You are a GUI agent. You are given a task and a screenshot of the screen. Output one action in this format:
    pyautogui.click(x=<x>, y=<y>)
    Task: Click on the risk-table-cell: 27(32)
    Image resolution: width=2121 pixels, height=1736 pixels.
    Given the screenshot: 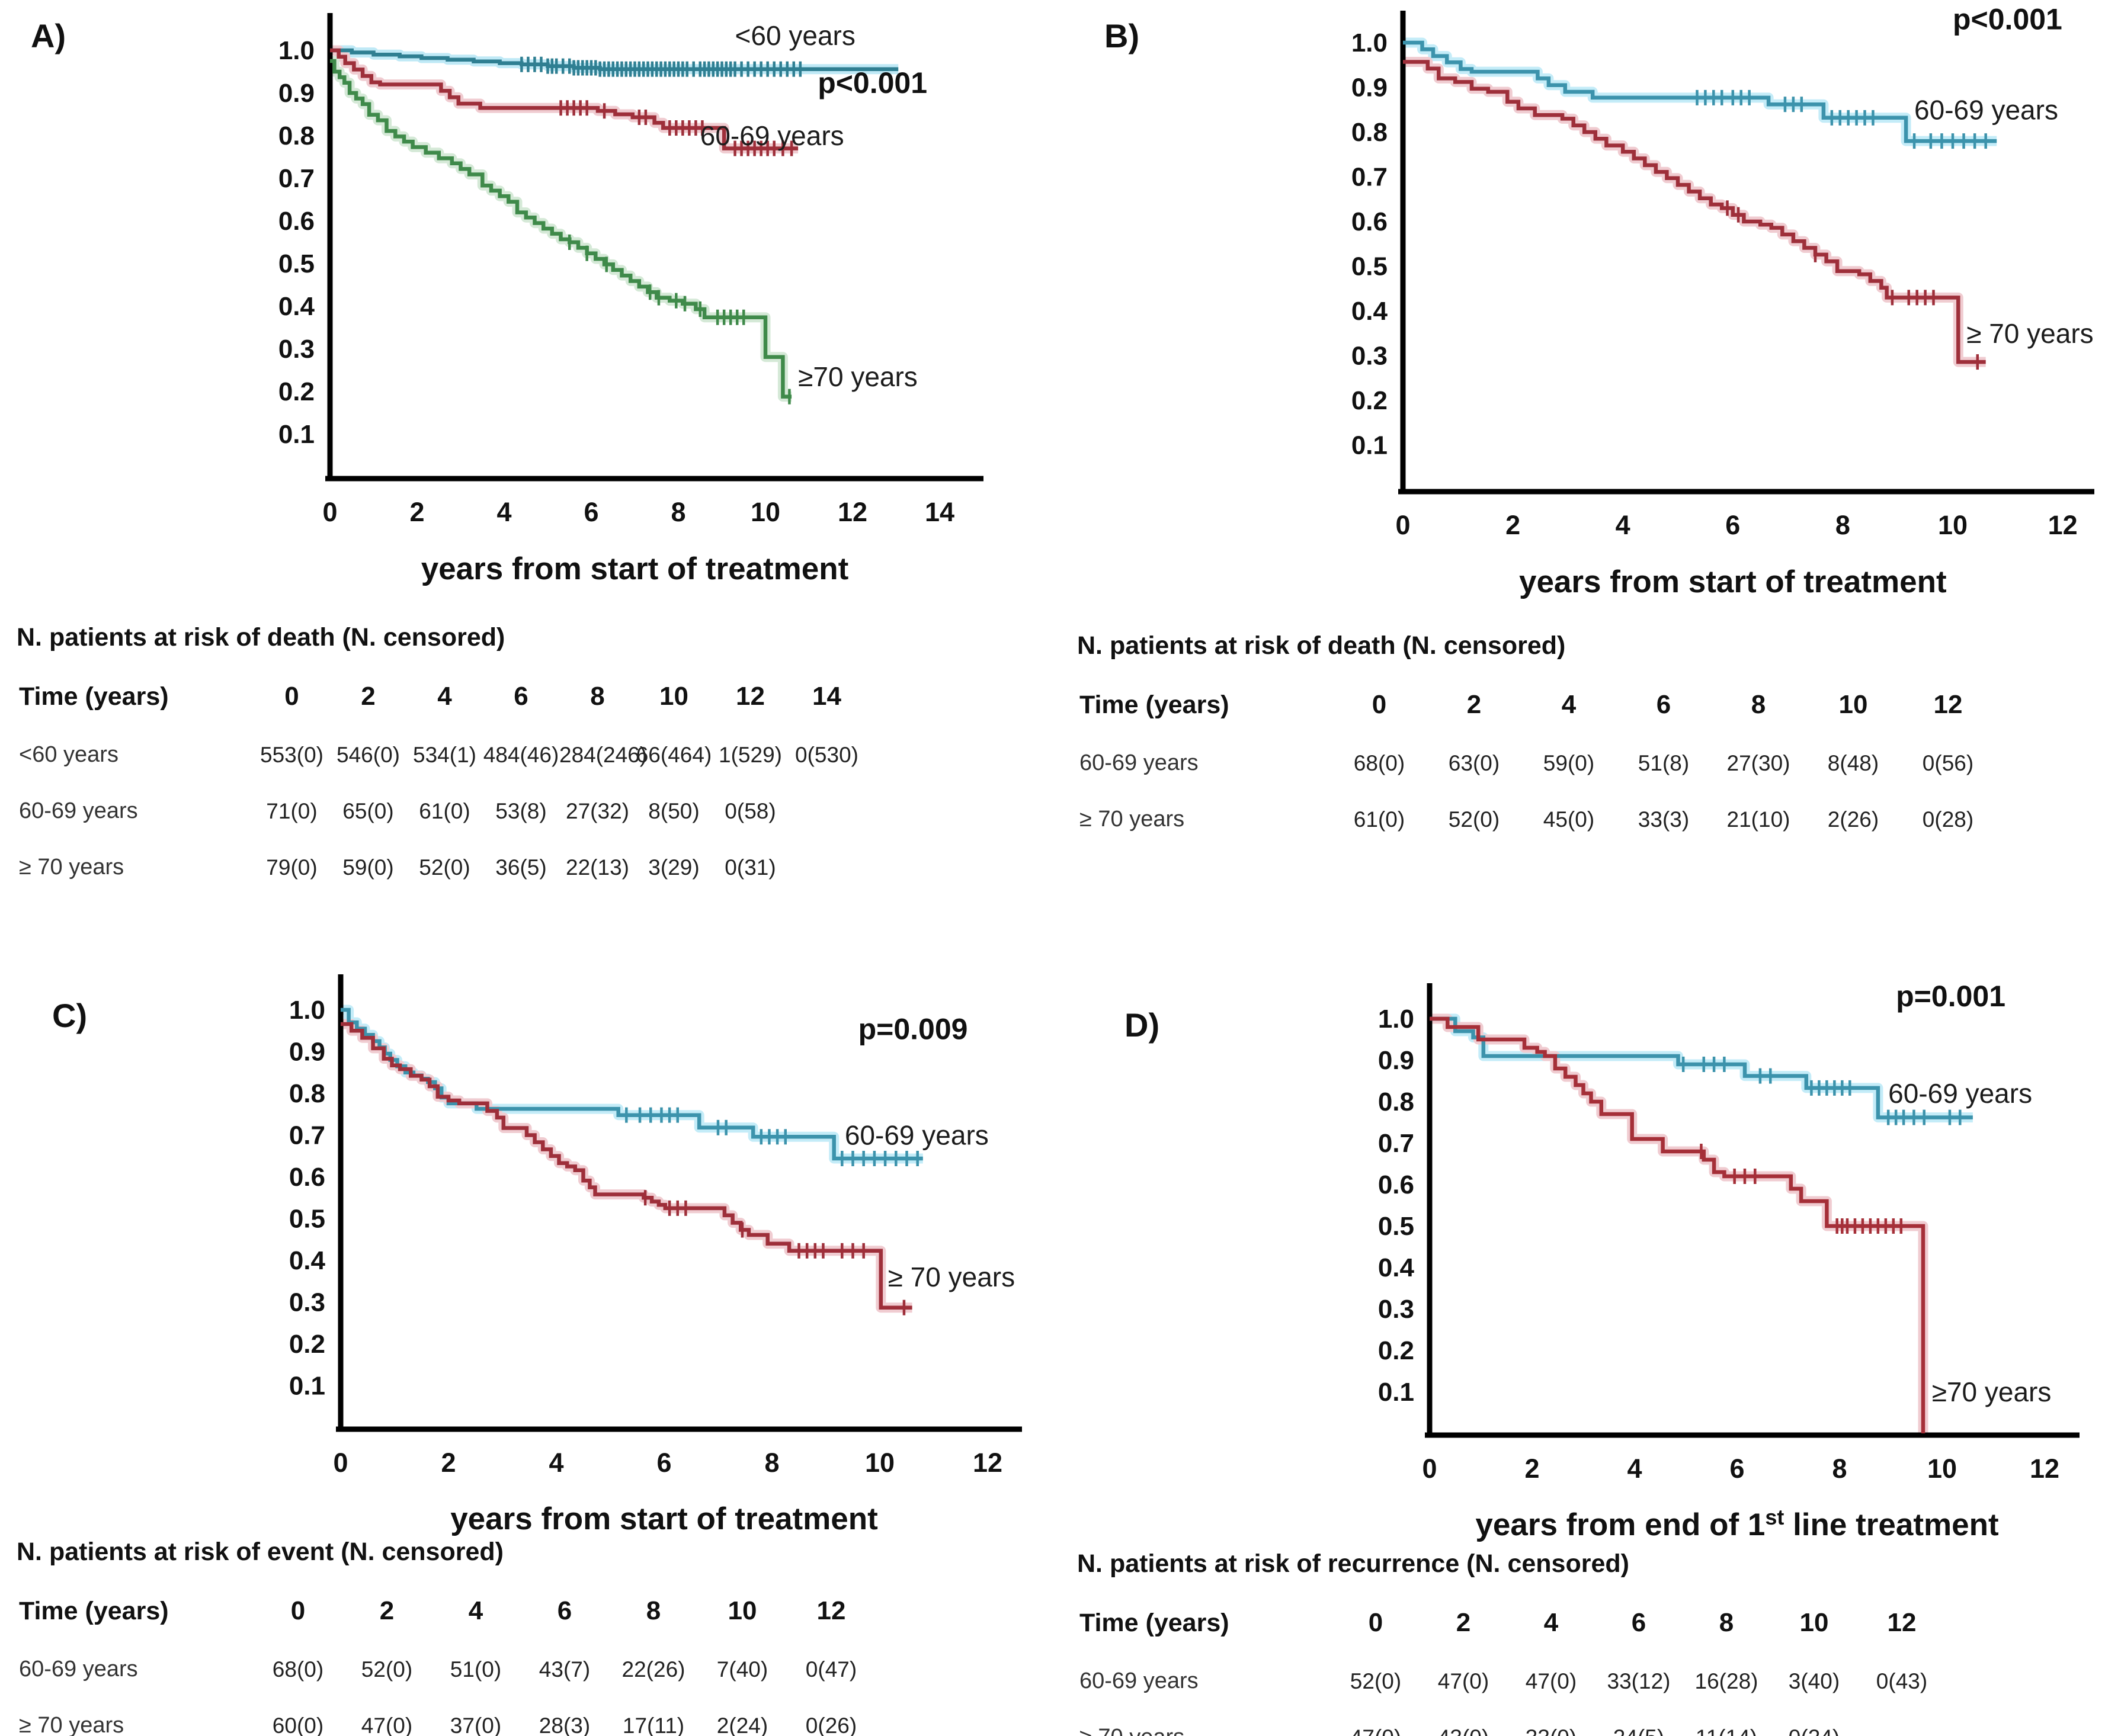 What is the action you would take?
    pyautogui.click(x=597, y=810)
    